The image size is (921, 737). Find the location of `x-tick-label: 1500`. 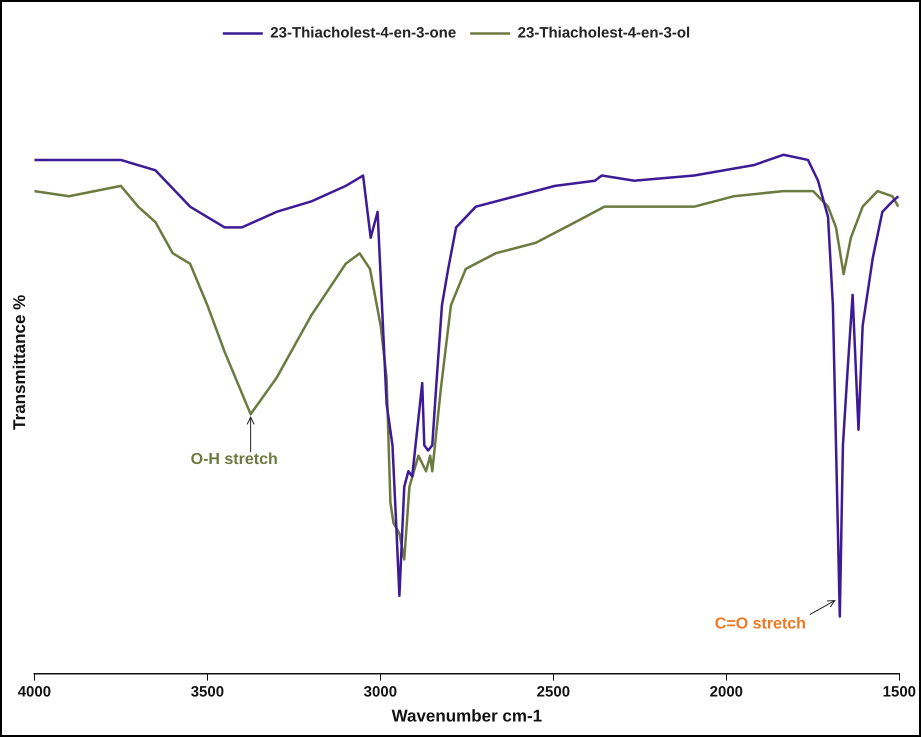

x-tick-label: 1500 is located at coordinates (899, 692).